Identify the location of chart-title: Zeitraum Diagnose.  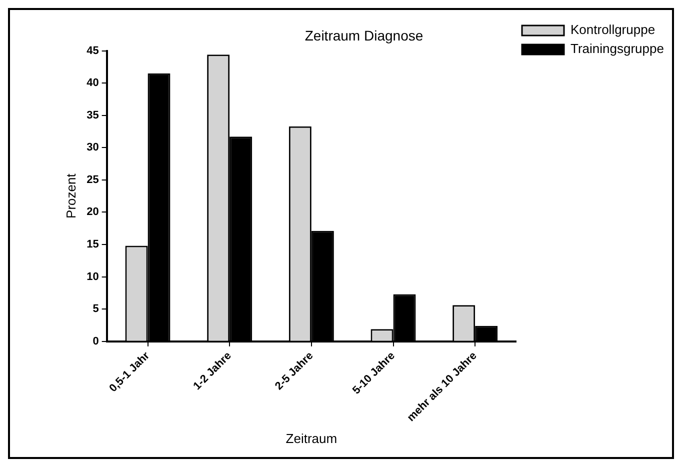
(364, 35).